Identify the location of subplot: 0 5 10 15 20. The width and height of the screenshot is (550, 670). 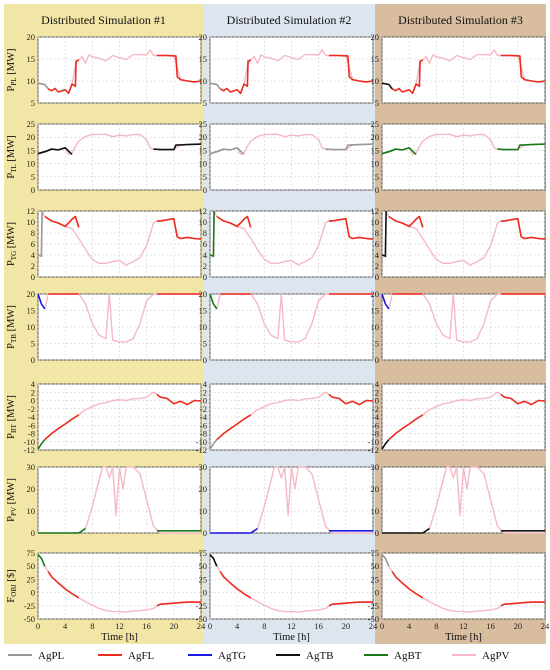
(114, 327).